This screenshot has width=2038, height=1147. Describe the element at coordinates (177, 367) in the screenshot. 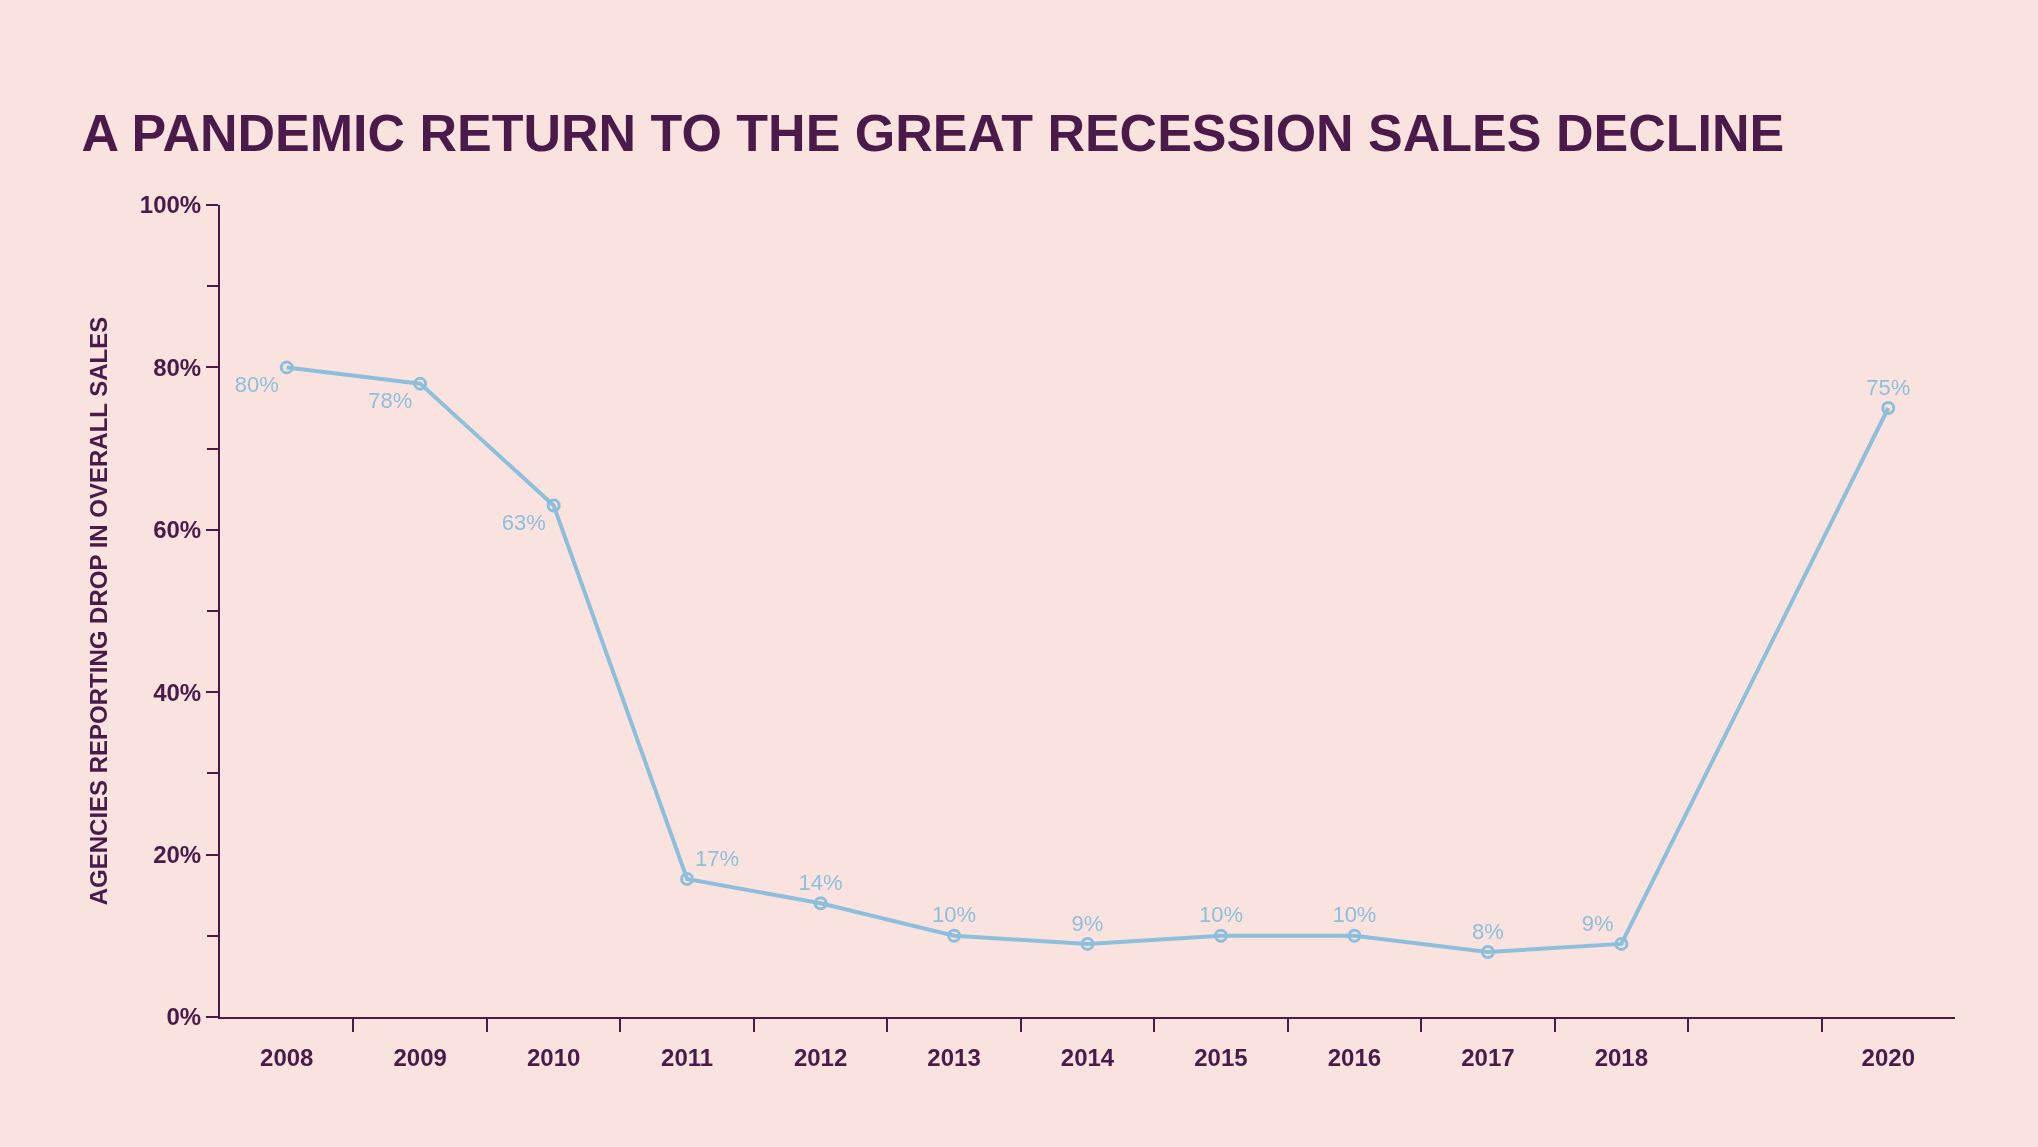

I see `y-tick-label: 80%` at that location.